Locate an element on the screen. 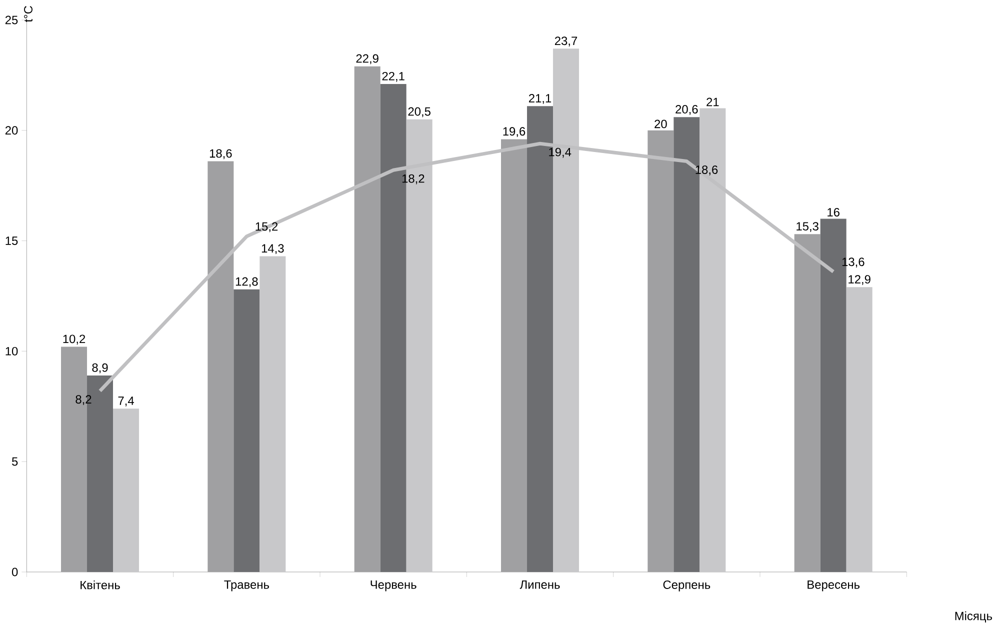 Image resolution: width=998 pixels, height=630 pixels. x-tick-label: Вересень is located at coordinates (834, 586).